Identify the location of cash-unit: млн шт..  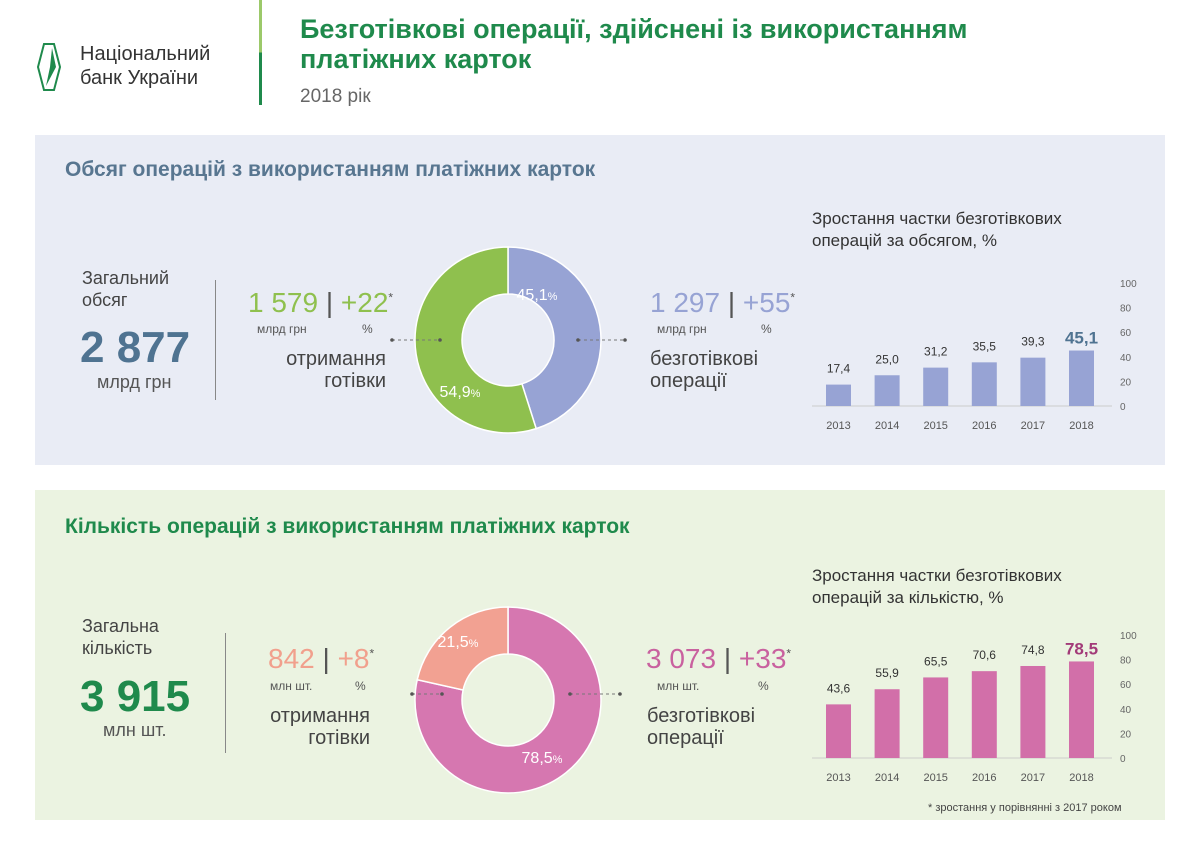
(291, 686).